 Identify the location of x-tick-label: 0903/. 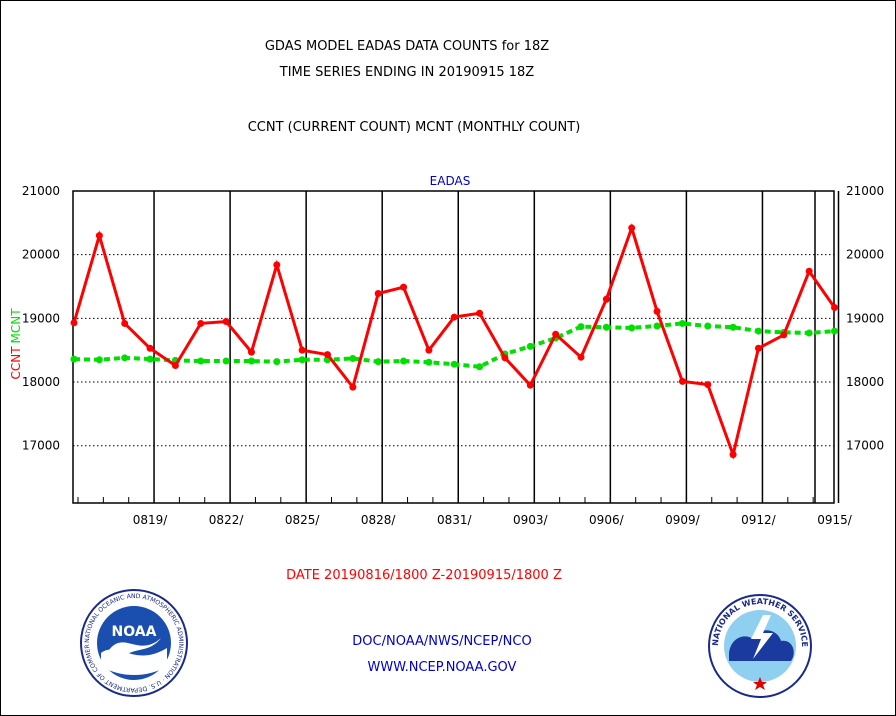
(531, 520).